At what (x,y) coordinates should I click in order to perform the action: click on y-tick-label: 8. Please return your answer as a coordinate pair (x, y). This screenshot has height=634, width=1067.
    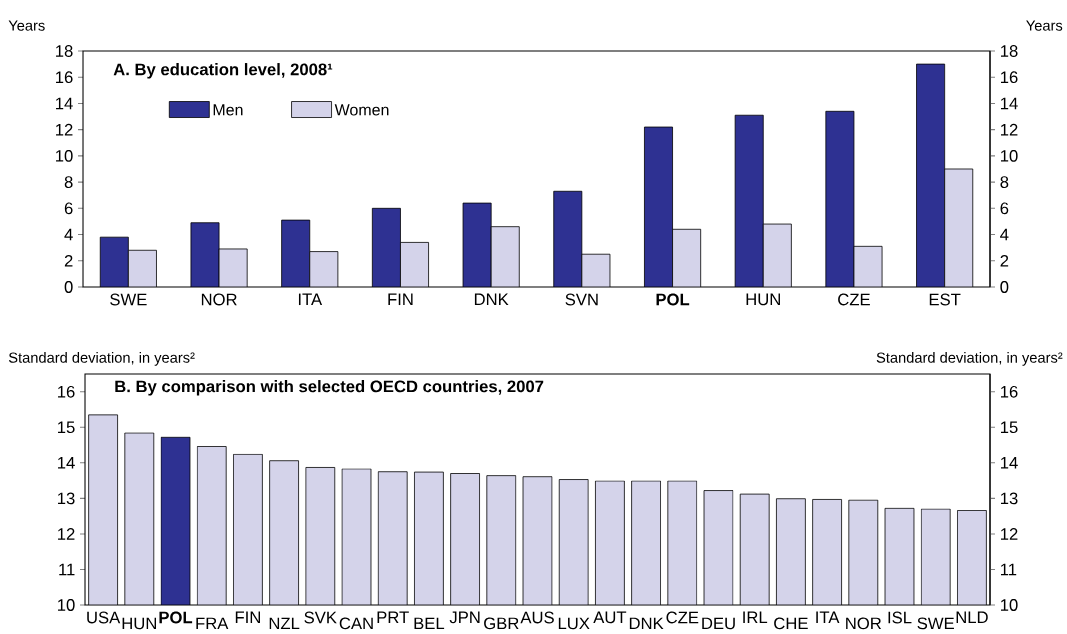
    Looking at the image, I should click on (68, 182).